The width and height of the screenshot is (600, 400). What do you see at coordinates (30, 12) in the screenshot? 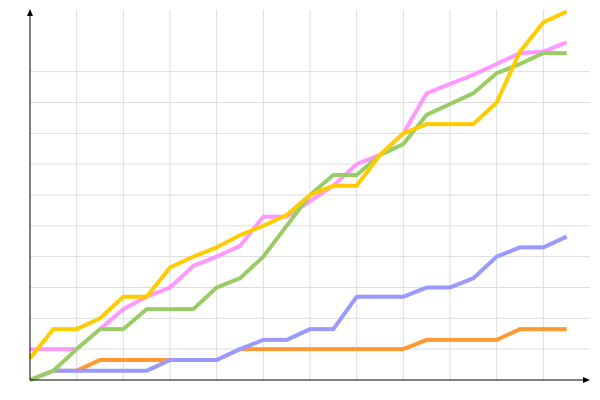
I see `y-axis-arrow` at bounding box center [30, 12].